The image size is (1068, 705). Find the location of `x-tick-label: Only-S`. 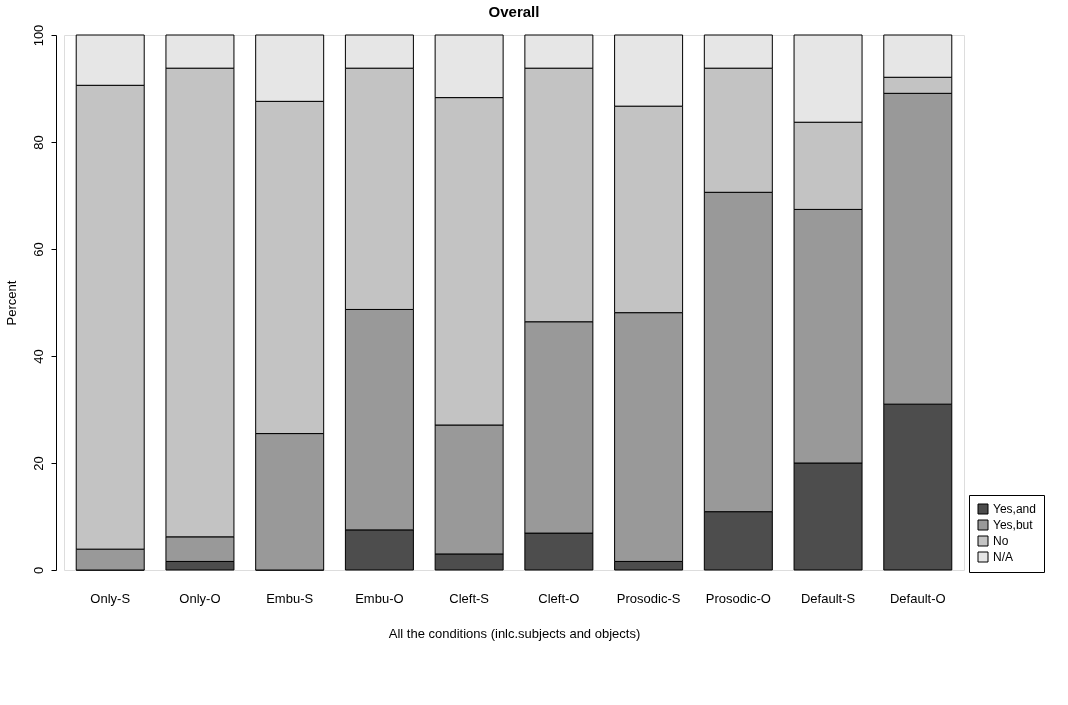

x-tick-label: Only-S is located at coordinates (110, 598).